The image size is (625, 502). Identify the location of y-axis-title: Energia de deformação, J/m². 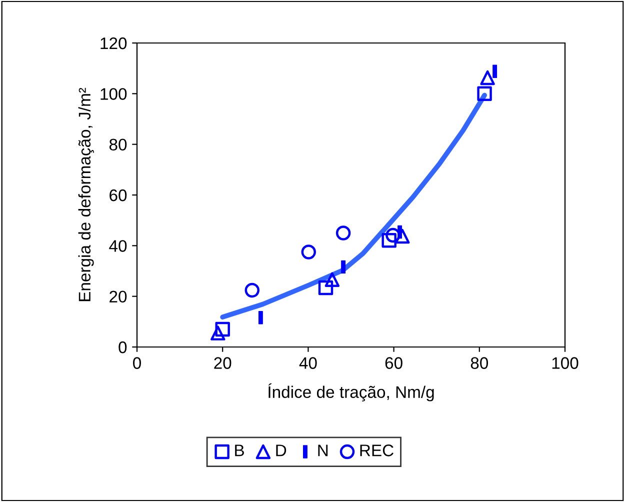
(86, 195).